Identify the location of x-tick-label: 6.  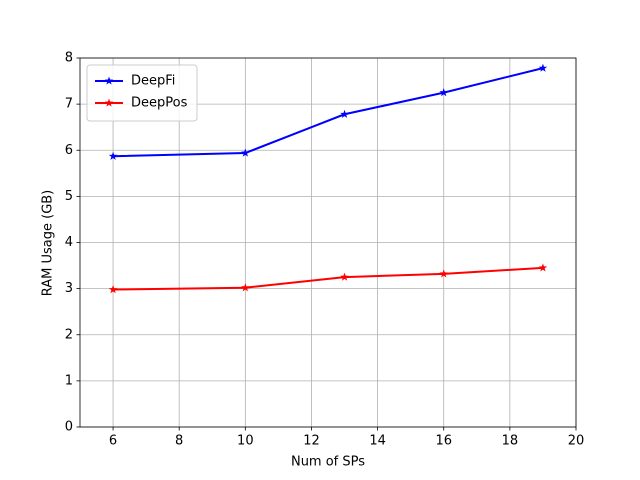
(113, 441).